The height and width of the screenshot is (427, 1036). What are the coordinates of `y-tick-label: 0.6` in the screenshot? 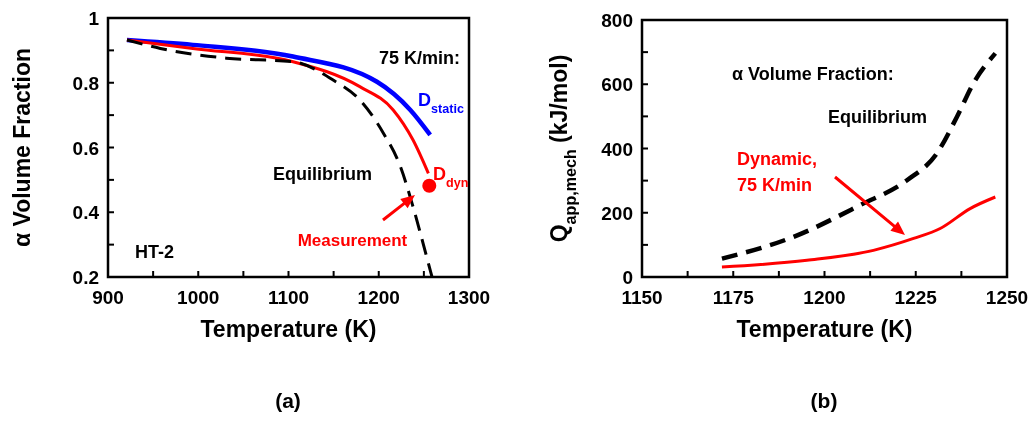 It's located at (85, 148).